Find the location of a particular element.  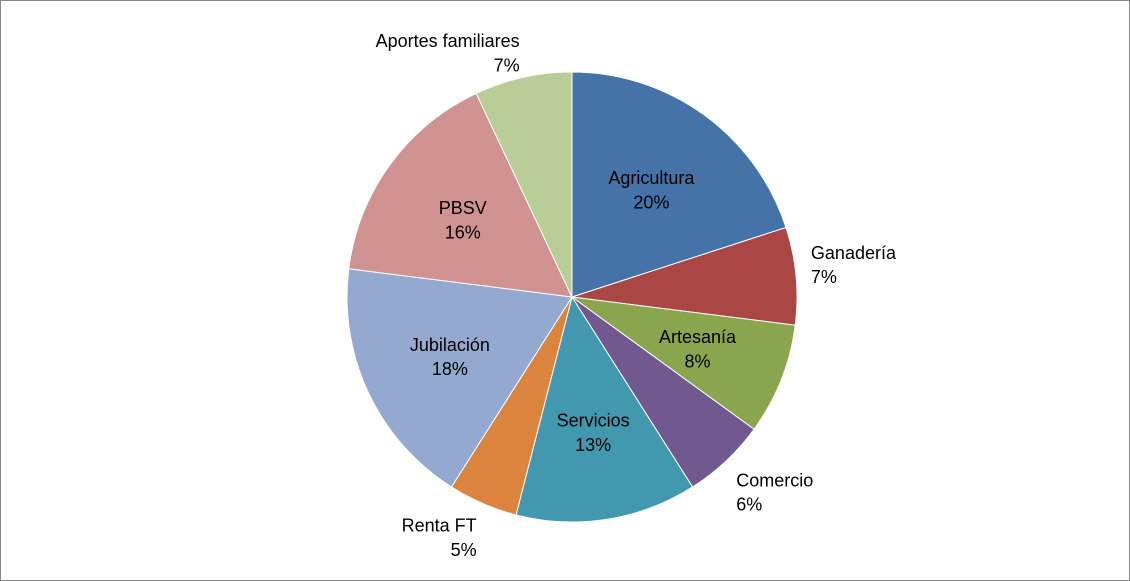

slice-label: Renta FT 5% is located at coordinates (439, 538).